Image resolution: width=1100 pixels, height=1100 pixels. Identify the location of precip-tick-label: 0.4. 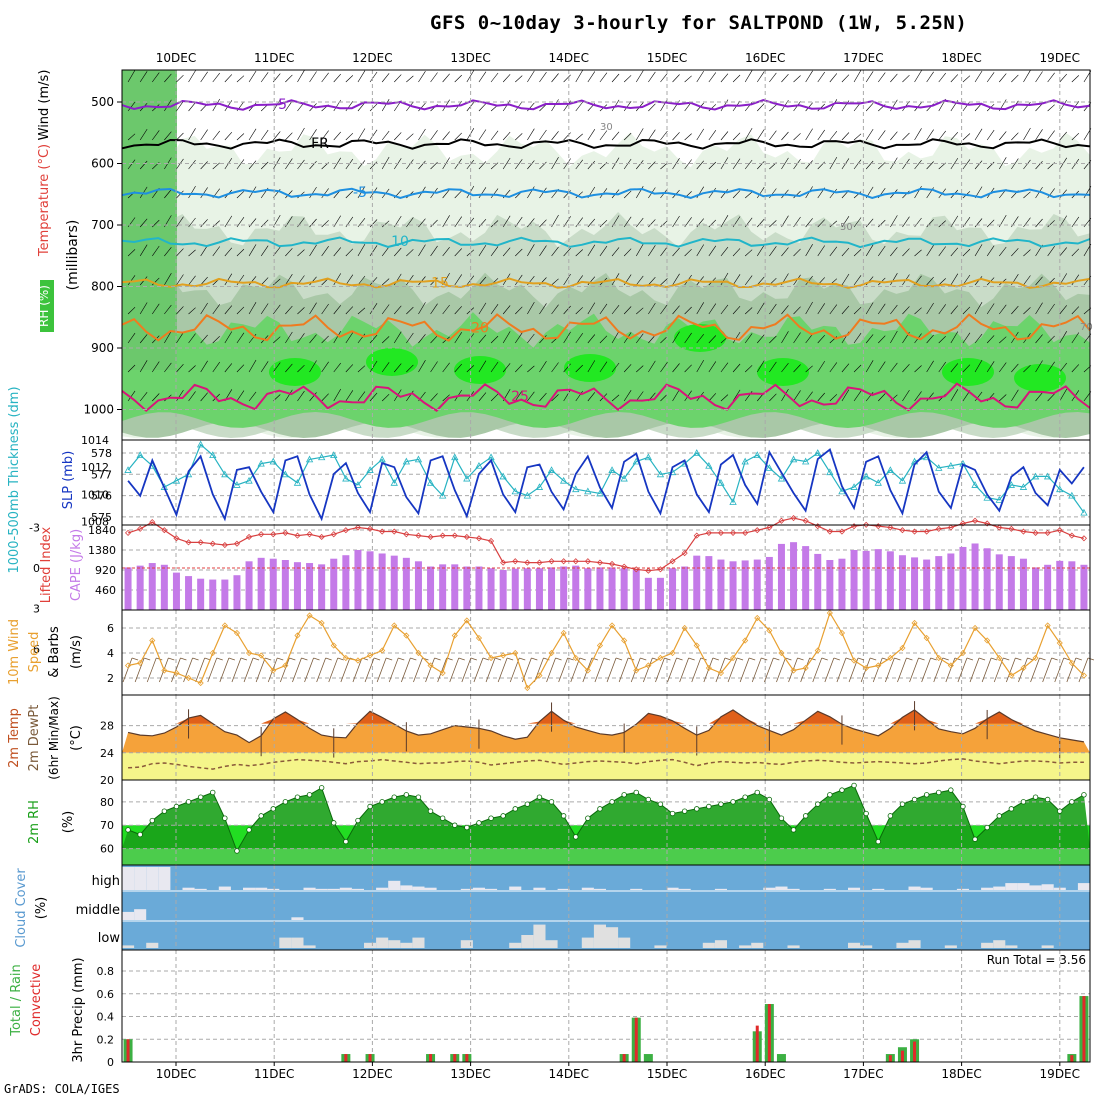
(106, 1017).